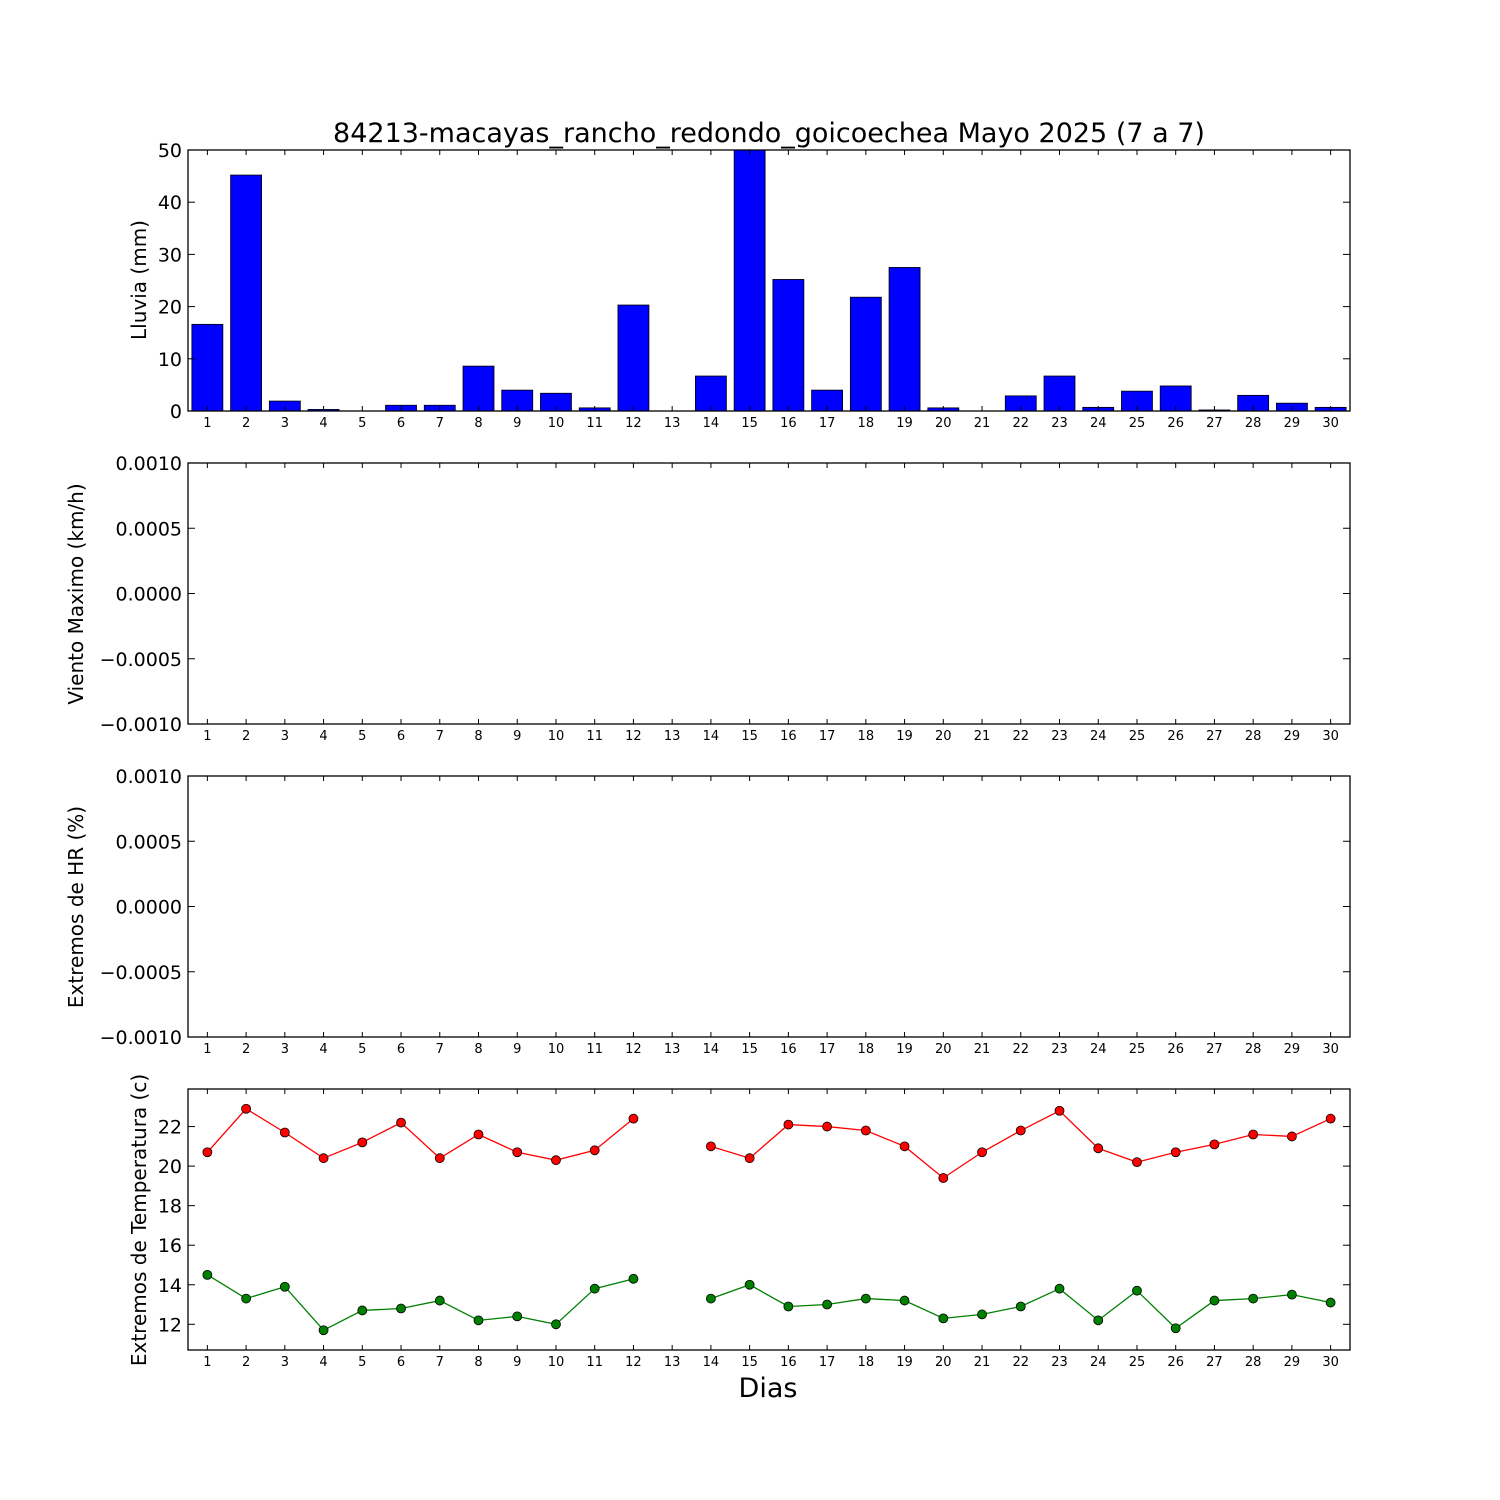 This screenshot has height=1500, width=1500. I want to click on y-tick-label: 20, so click(170, 308).